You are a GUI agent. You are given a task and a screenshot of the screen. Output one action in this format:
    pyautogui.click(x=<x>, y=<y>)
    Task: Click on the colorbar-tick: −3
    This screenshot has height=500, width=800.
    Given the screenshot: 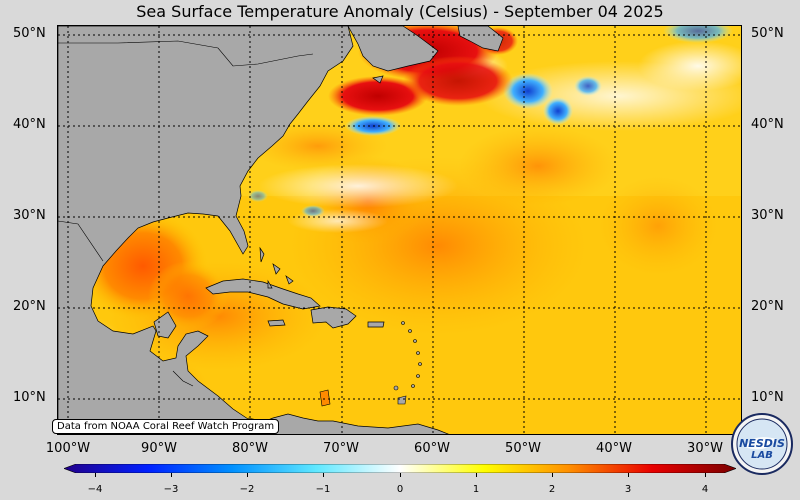 What is the action you would take?
    pyautogui.click(x=171, y=489)
    